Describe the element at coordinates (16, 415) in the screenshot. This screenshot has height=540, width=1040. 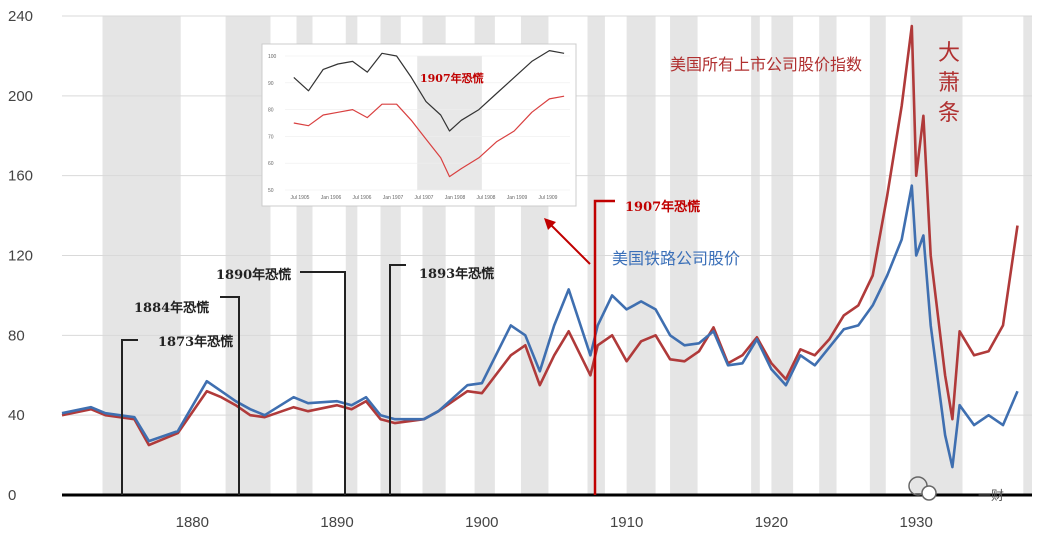
I see `y-tick-label: 40` at that location.